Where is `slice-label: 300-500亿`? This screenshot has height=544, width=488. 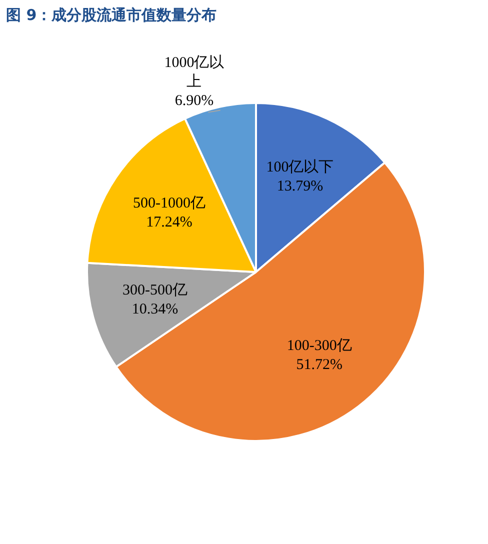 slice-label: 300-500亿 is located at coordinates (155, 290).